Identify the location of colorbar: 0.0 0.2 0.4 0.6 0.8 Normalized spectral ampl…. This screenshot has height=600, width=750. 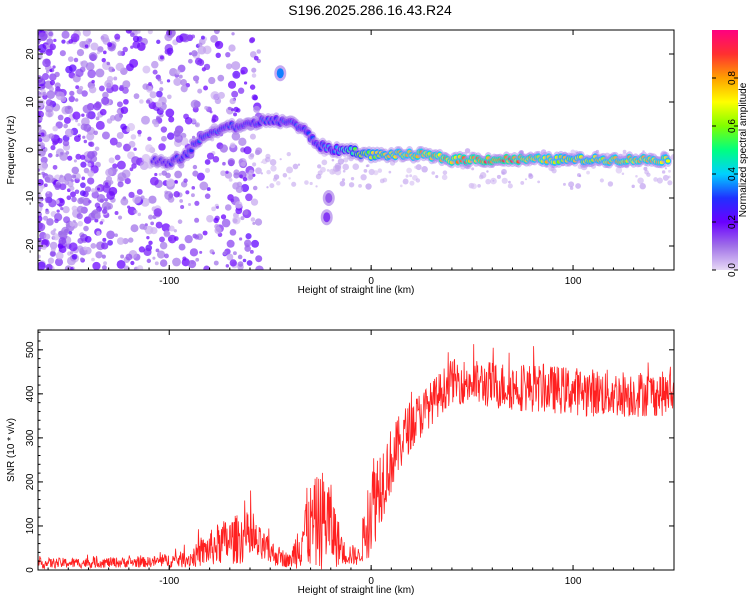
(730, 153).